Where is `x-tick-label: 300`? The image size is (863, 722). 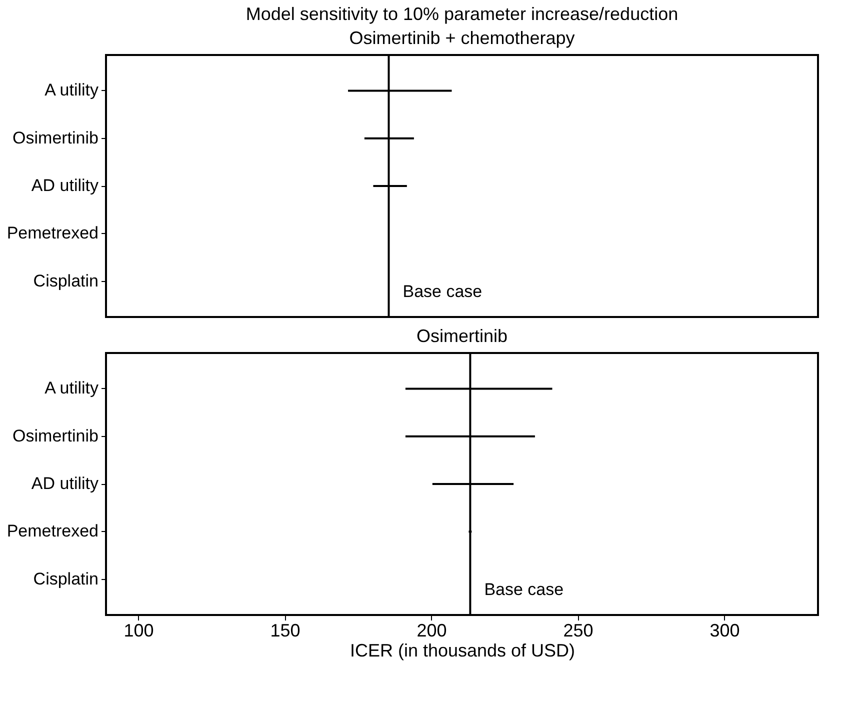
x-tick-label: 300 is located at coordinates (725, 630).